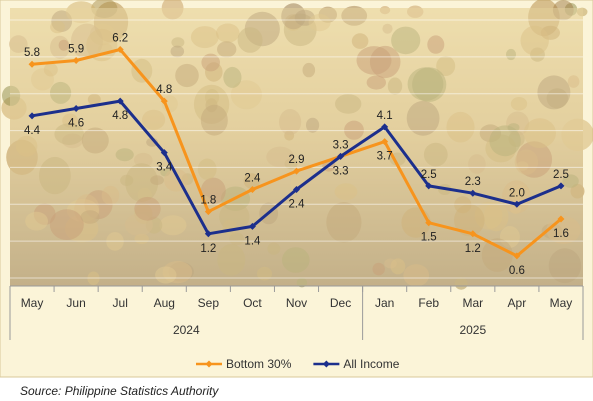 The width and height of the screenshot is (593, 401). What do you see at coordinates (208, 201) in the screenshot?
I see `data-label: 1.8` at bounding box center [208, 201].